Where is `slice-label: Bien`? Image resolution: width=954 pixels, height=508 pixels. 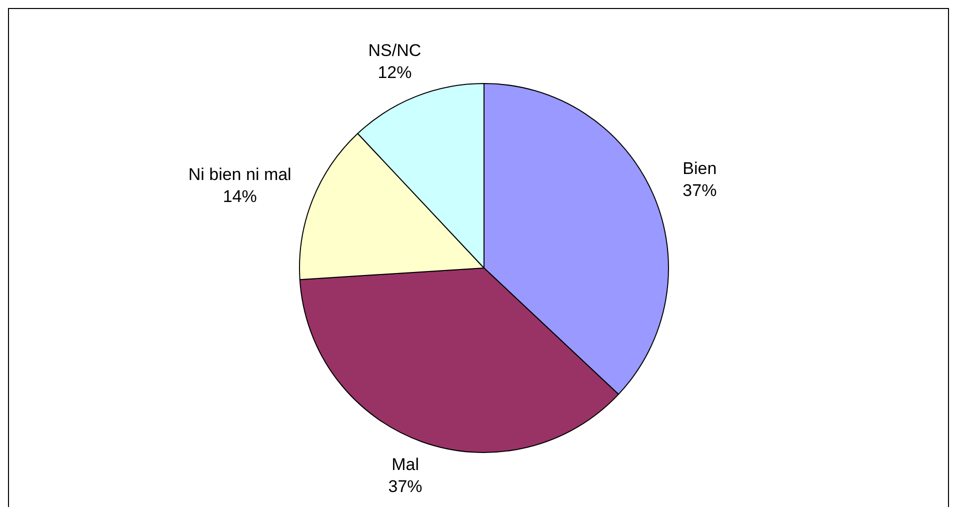
slice-label: Bien is located at coordinates (699, 168).